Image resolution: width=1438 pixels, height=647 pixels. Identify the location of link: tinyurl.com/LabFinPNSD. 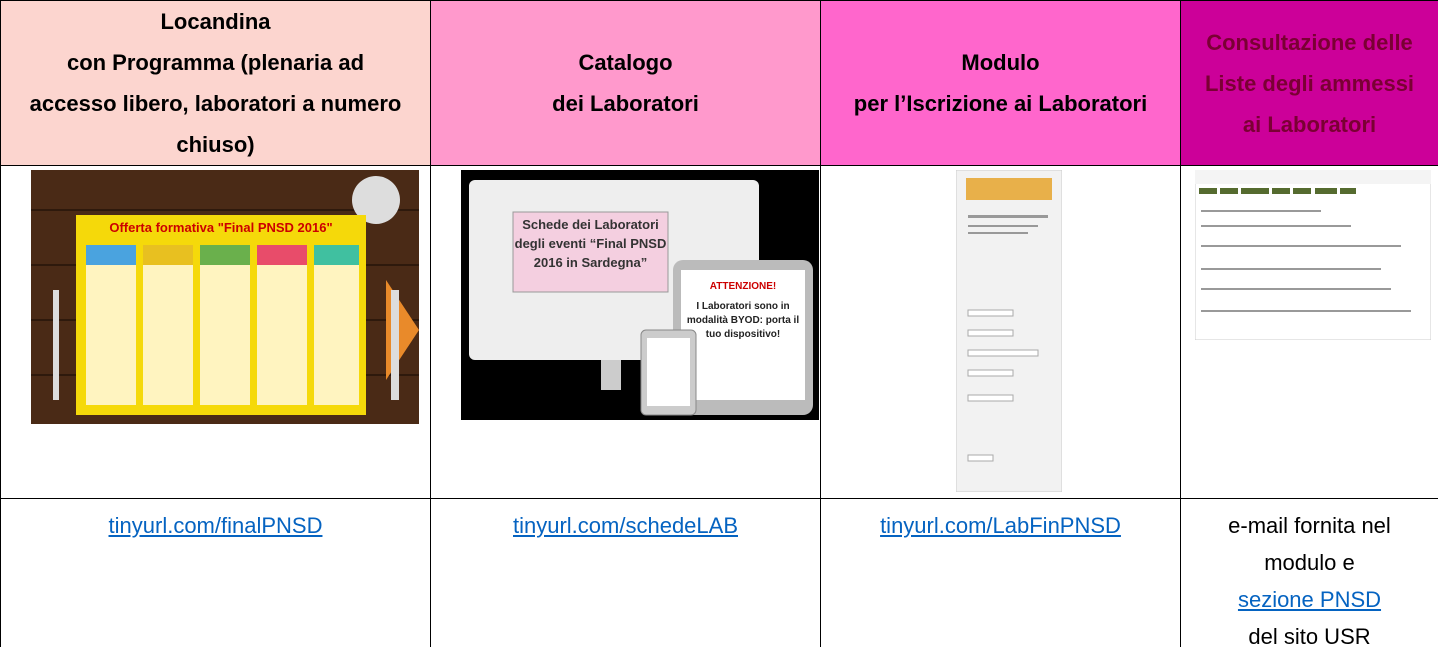
(1000, 525).